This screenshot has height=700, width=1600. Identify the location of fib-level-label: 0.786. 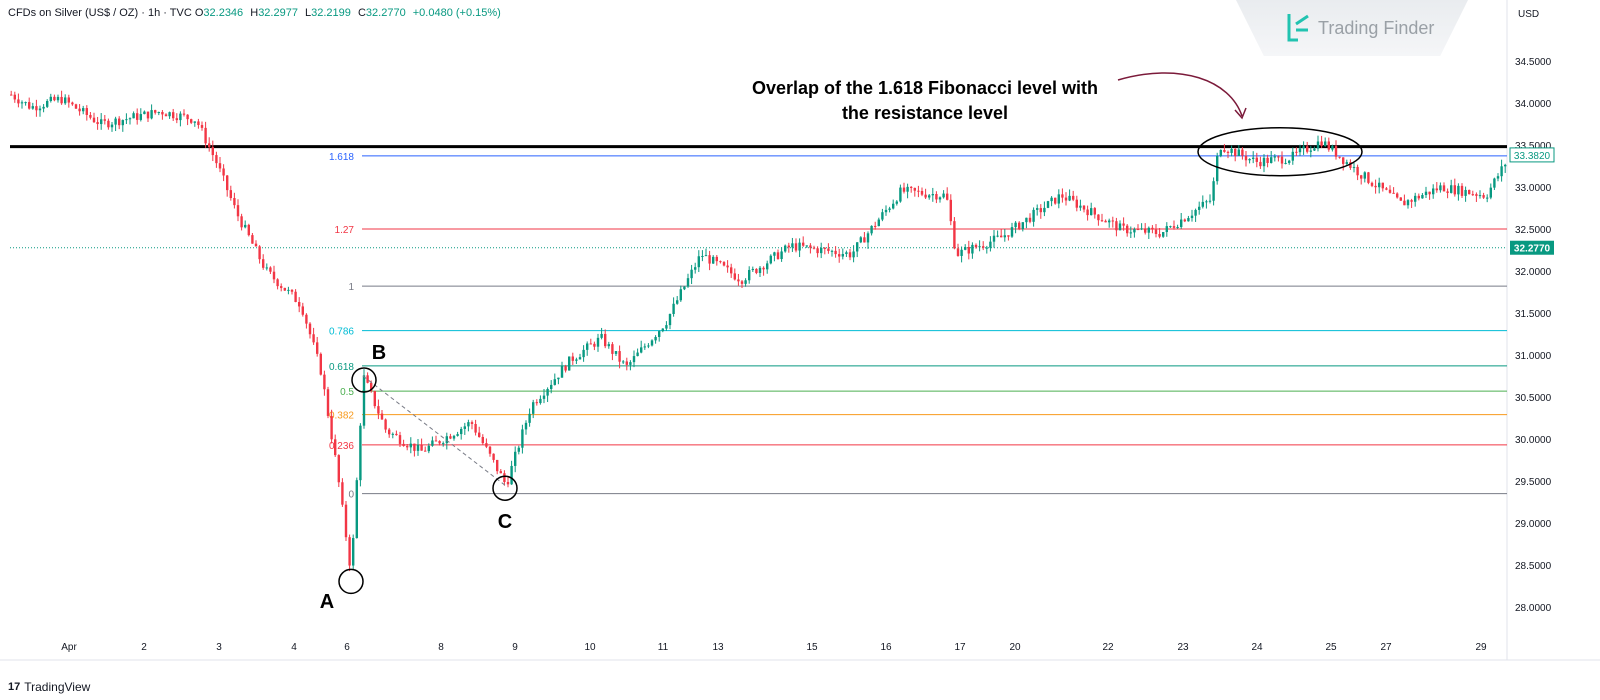
(341, 332).